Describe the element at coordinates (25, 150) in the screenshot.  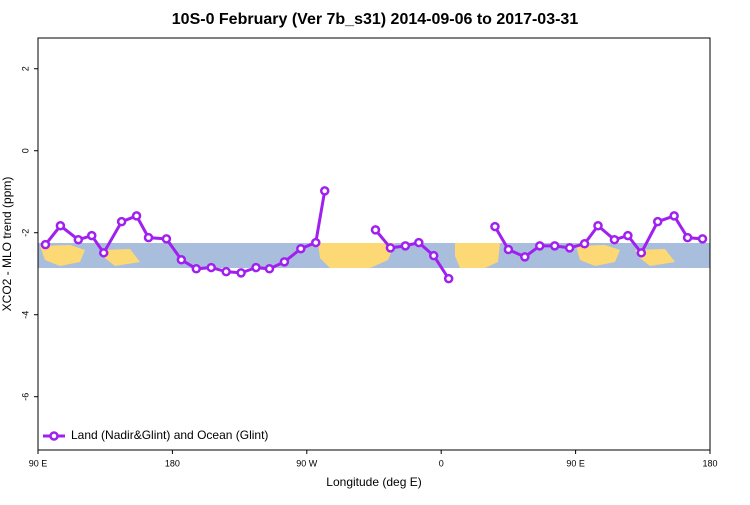
I see `y-tick-label: 0` at that location.